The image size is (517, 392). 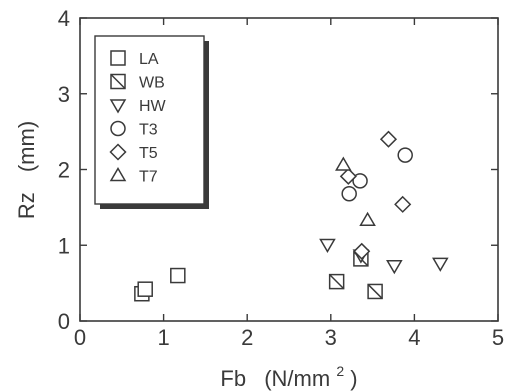 I want to click on legend-label-t5: T5, so click(x=148, y=153).